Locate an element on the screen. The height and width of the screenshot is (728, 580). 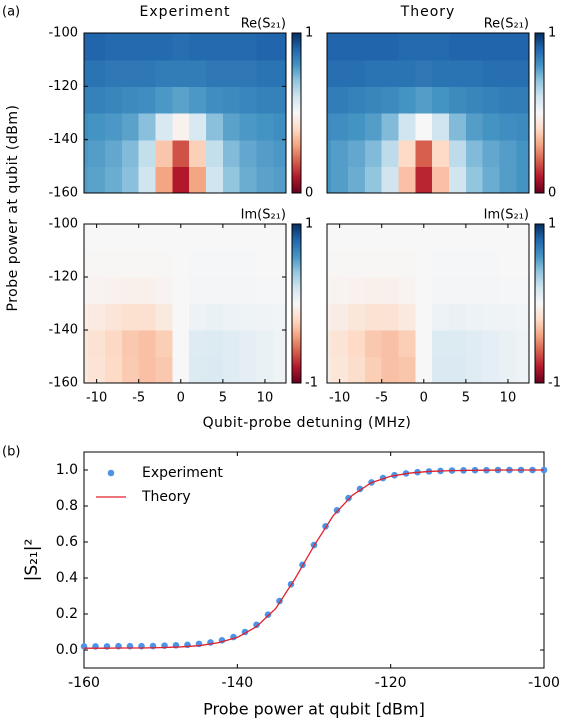
axes-frame is located at coordinates (185, 303).